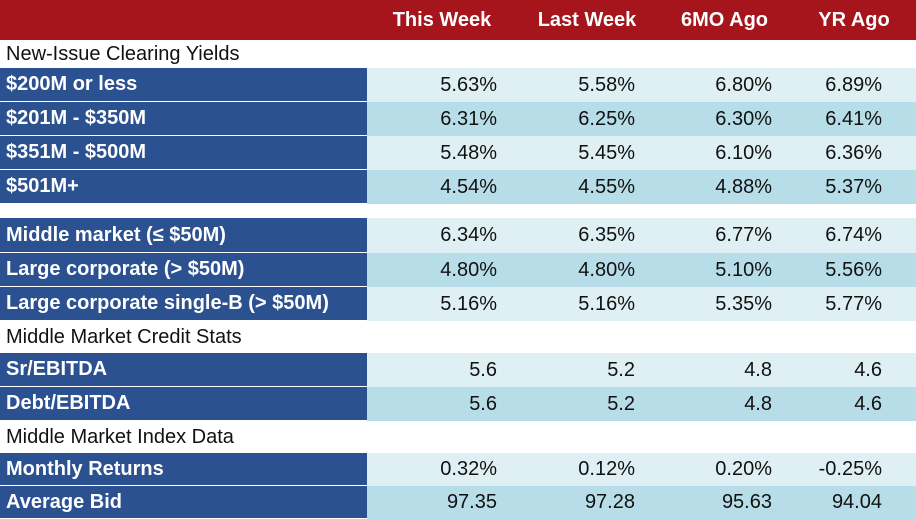 The height and width of the screenshot is (519, 916). What do you see at coordinates (468, 235) in the screenshot?
I see `cell-this-week: 6.34%` at bounding box center [468, 235].